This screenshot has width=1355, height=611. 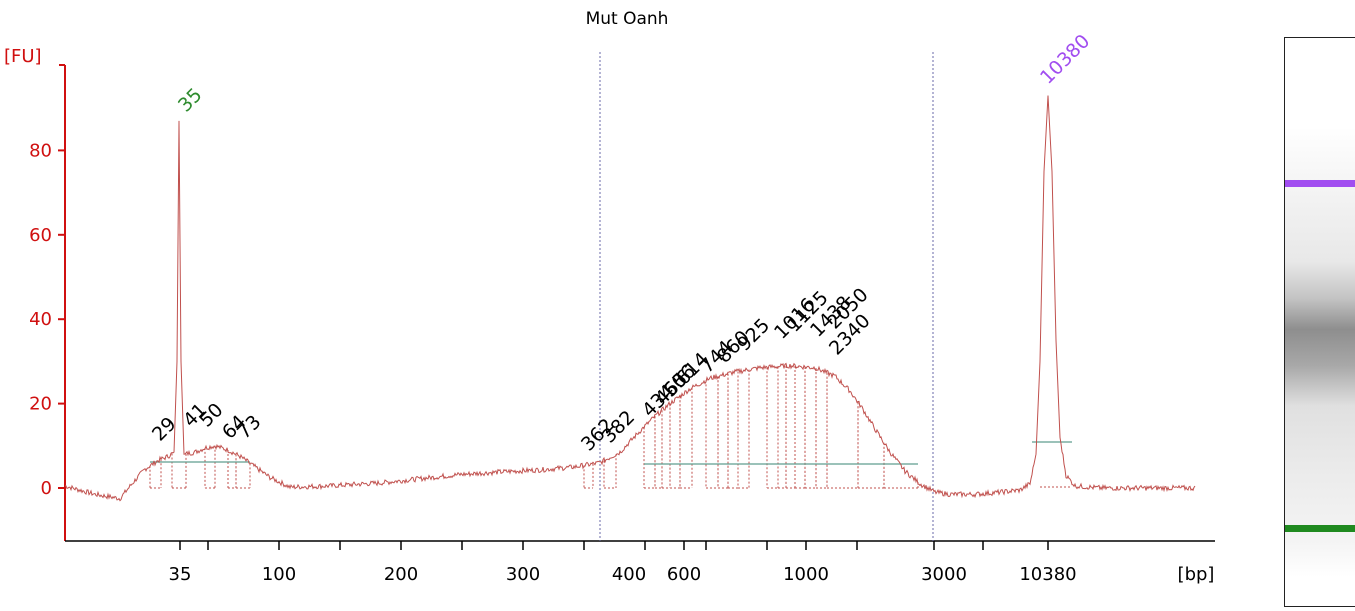 I want to click on peak-label: 35, so click(x=190, y=100).